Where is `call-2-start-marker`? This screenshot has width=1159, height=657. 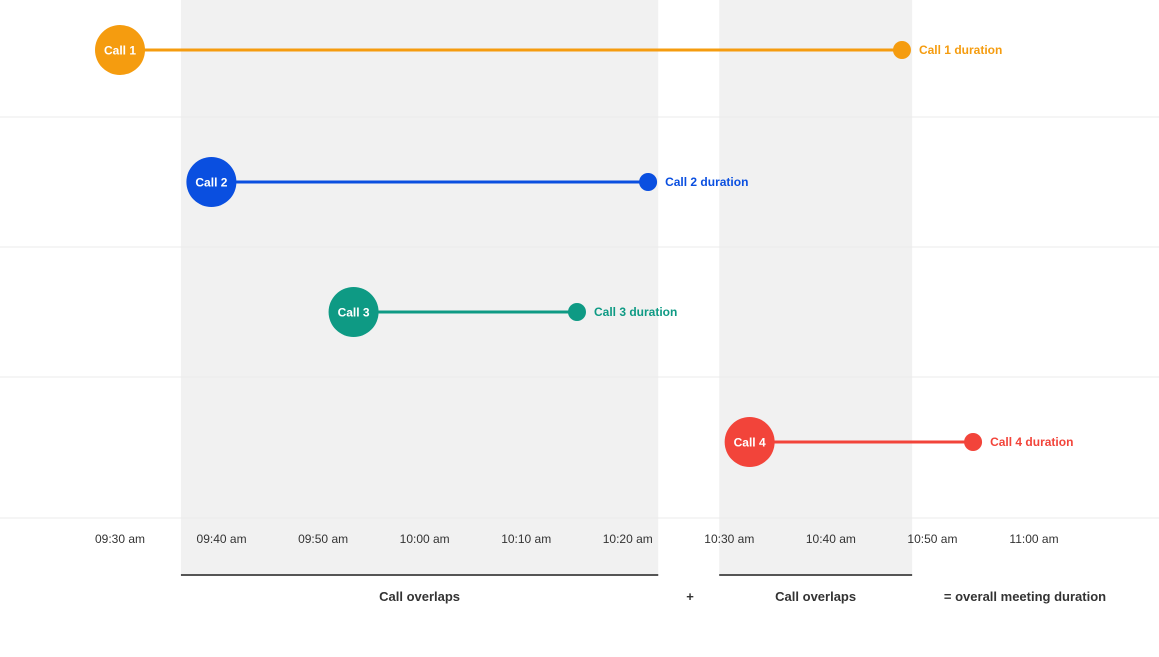
call-2-start-marker is located at coordinates (211, 182).